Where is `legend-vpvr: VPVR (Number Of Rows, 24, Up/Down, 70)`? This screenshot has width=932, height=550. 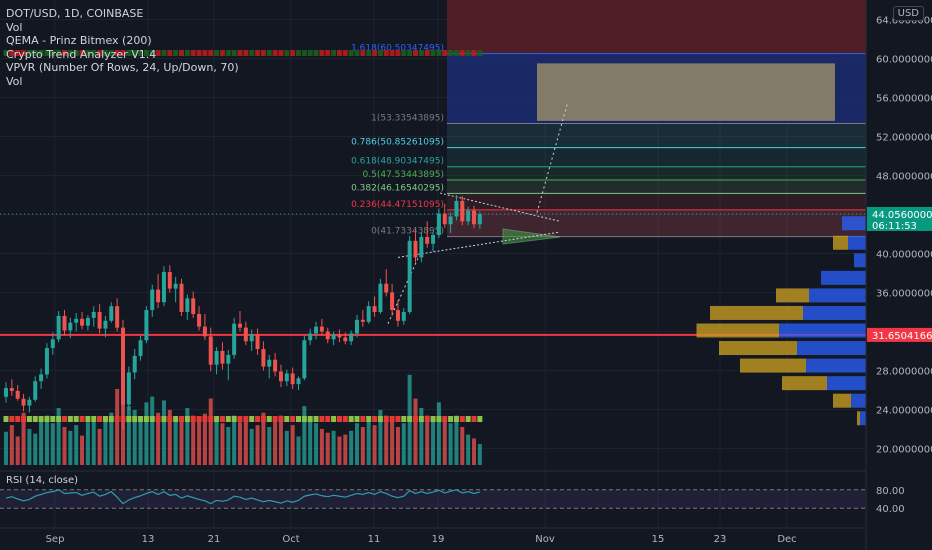
legend-vpvr: VPVR (Number Of Rows, 24, Up/Down, 70) is located at coordinates (122, 67).